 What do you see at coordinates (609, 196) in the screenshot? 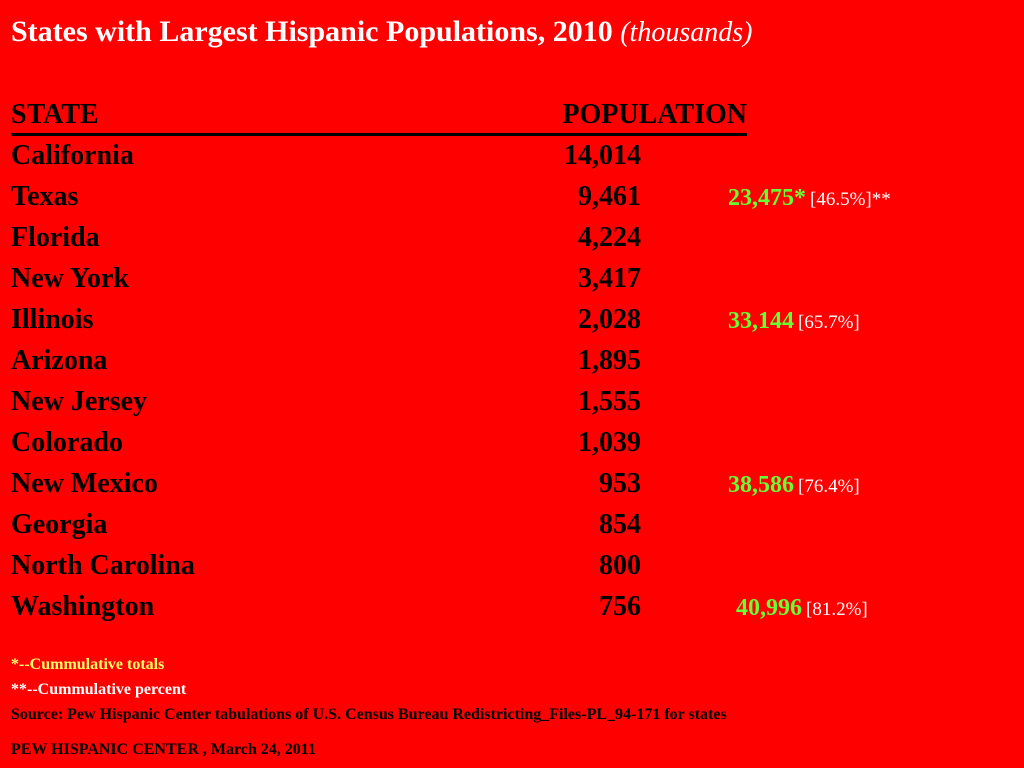
I see `state-population: 9,461` at bounding box center [609, 196].